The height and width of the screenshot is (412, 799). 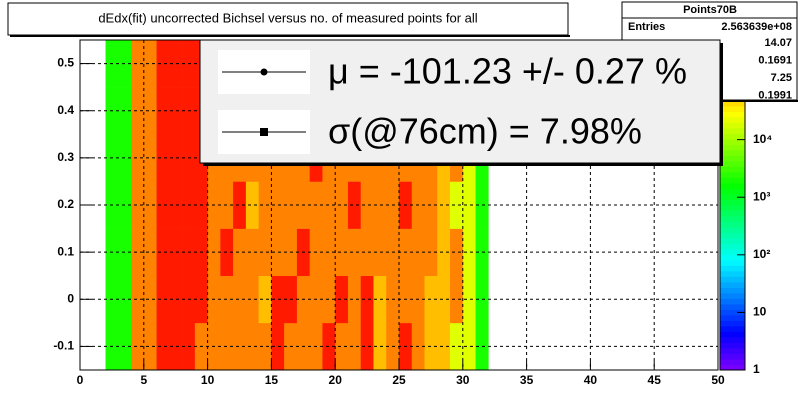 What do you see at coordinates (70, 298) in the screenshot?
I see `y-tick-label: 0` at bounding box center [70, 298].